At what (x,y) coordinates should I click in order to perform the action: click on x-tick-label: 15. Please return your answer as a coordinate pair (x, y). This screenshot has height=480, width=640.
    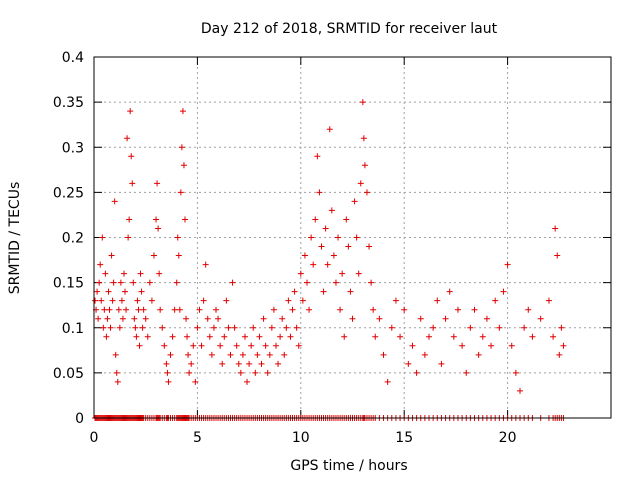
    Looking at the image, I should click on (404, 438).